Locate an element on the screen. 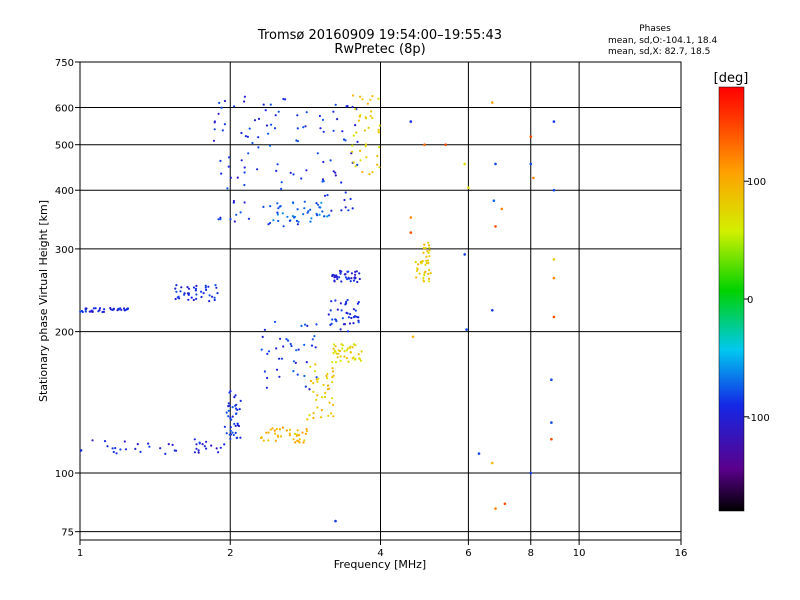  stats-line-x: mean, sd,X: 82.7, 18.5 is located at coordinates (659, 52).